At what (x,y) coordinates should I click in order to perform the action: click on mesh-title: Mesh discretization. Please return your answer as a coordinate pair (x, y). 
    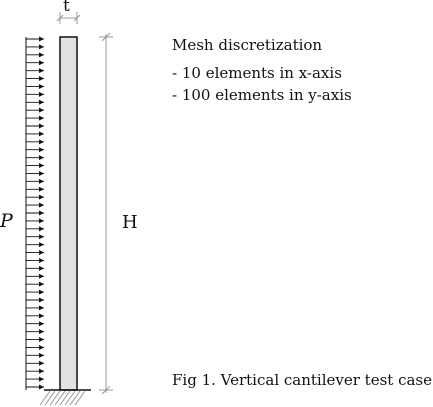
    Looking at the image, I should click on (247, 45).